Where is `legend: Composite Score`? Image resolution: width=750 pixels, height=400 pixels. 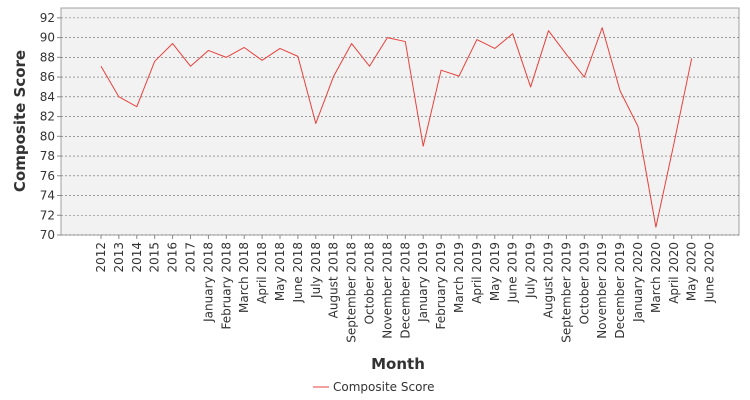
legend: Composite Score is located at coordinates (373, 387).